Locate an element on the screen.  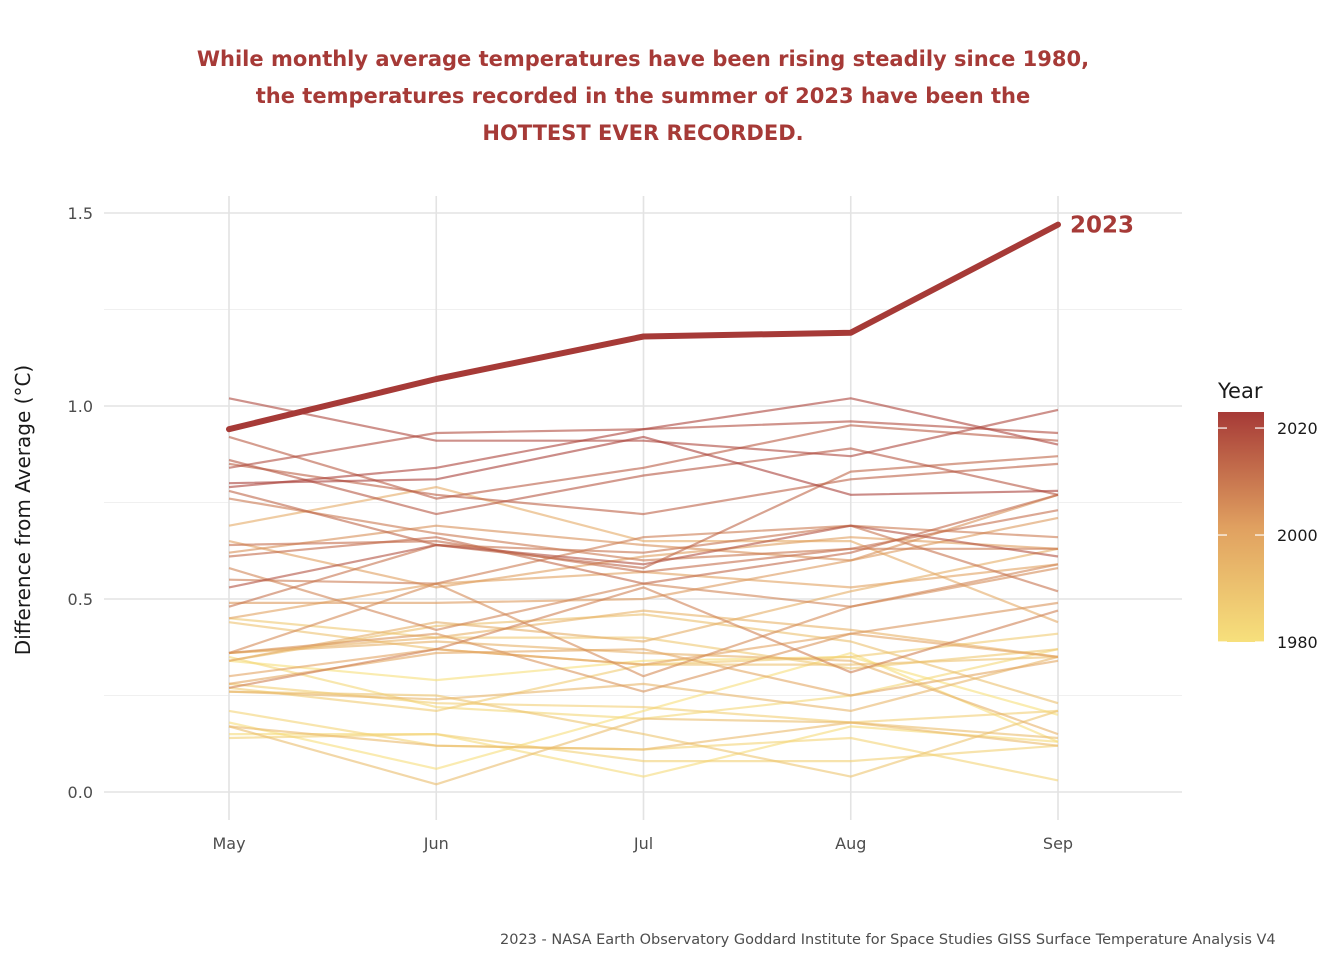
series-line-2020 is located at coordinates (643, 427).